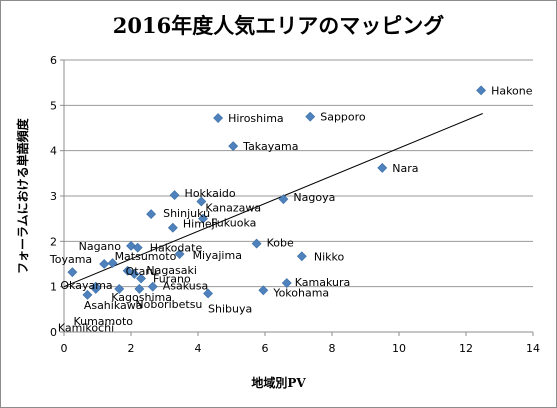  What do you see at coordinates (171, 270) in the screenshot?
I see `point-label-nagasaki: Nagasaki` at bounding box center [171, 270].